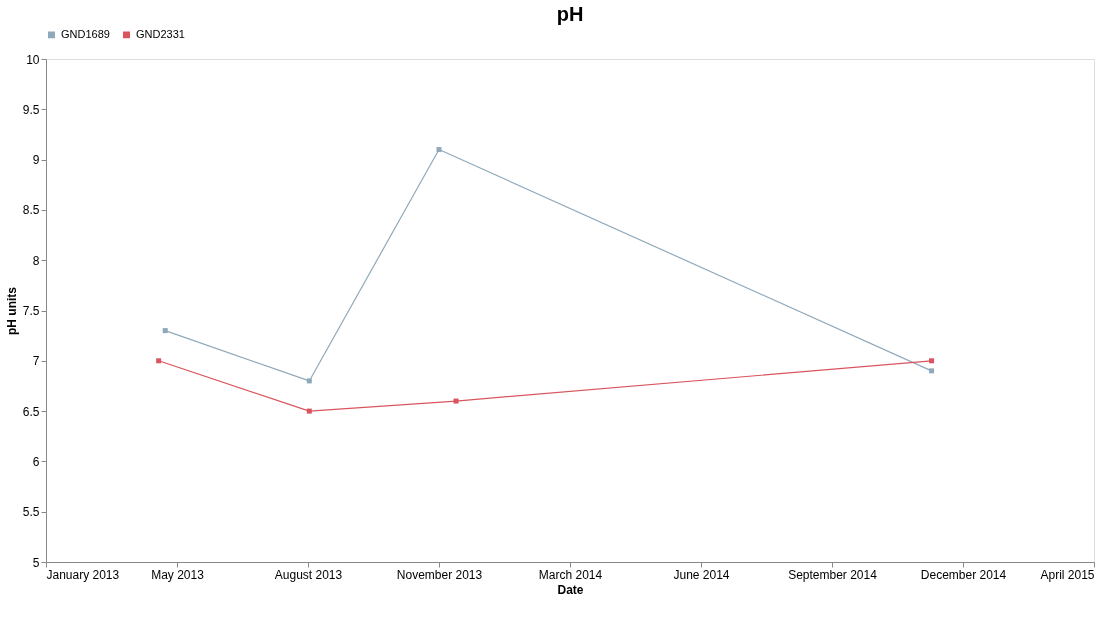  Describe the element at coordinates (36, 461) in the screenshot. I see `y-tick-label: 6` at that location.